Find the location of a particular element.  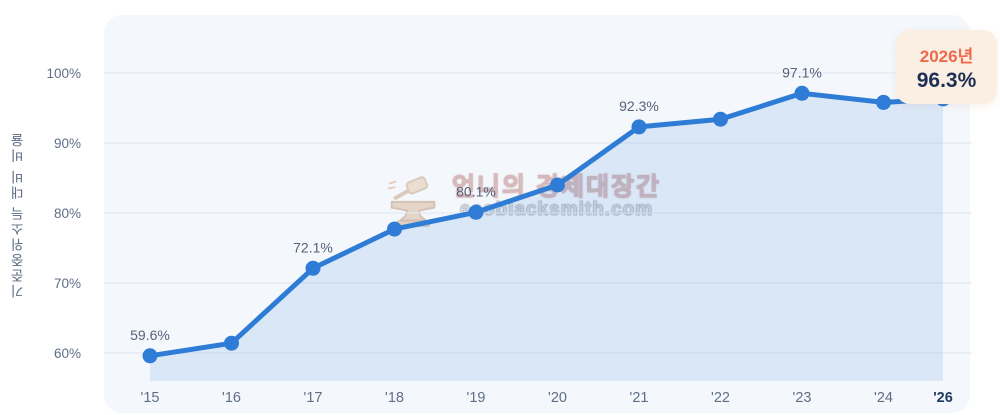

x-tick-label: '24 is located at coordinates (883, 398).